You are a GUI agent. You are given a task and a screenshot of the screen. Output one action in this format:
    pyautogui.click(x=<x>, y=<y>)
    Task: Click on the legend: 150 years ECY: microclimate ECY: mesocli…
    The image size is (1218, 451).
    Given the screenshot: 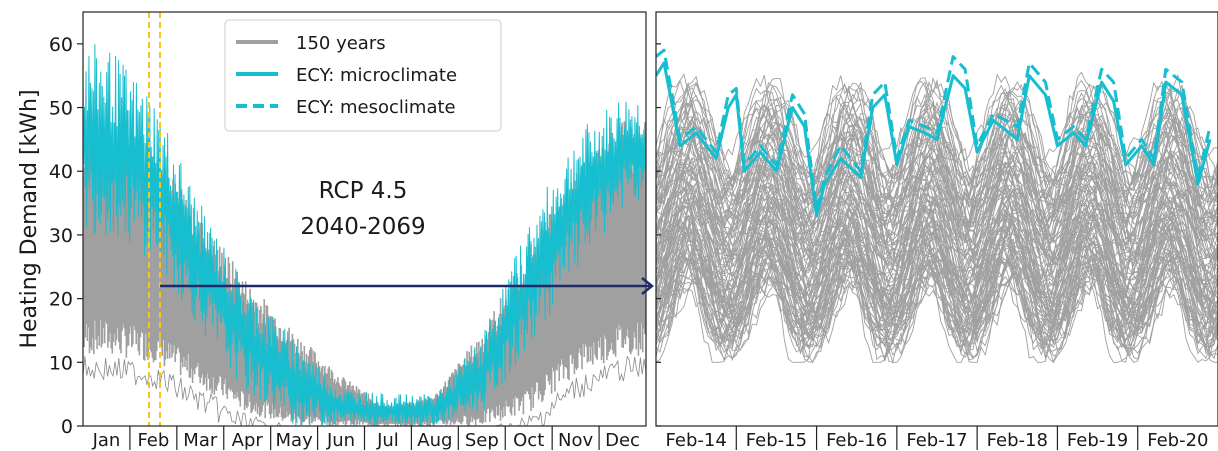 What is the action you would take?
    pyautogui.click(x=363, y=75)
    